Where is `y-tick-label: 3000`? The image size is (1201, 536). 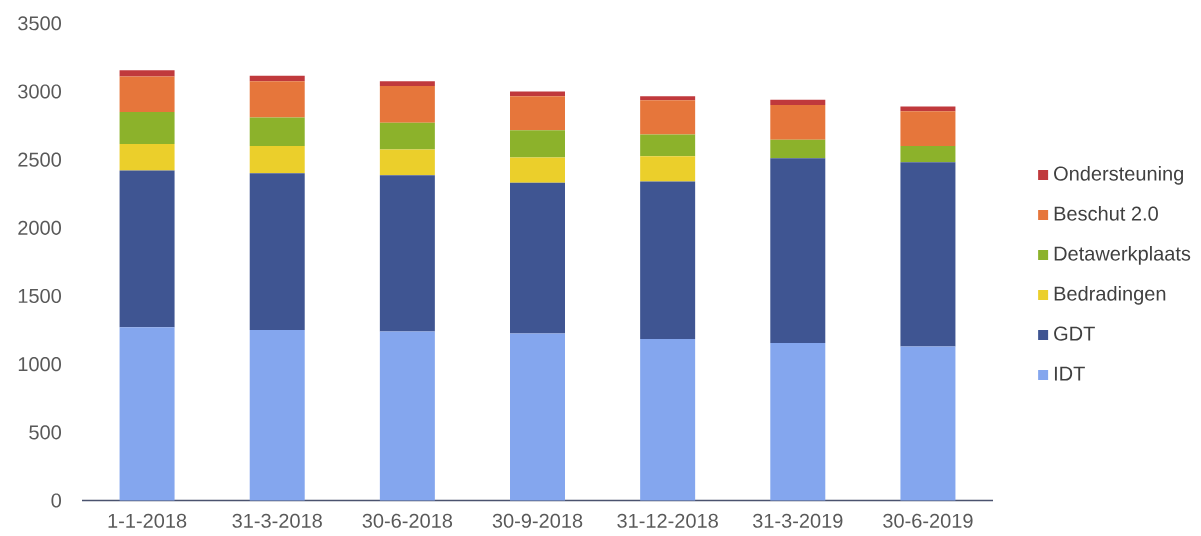 y-tick-label: 3000 is located at coordinates (40, 91).